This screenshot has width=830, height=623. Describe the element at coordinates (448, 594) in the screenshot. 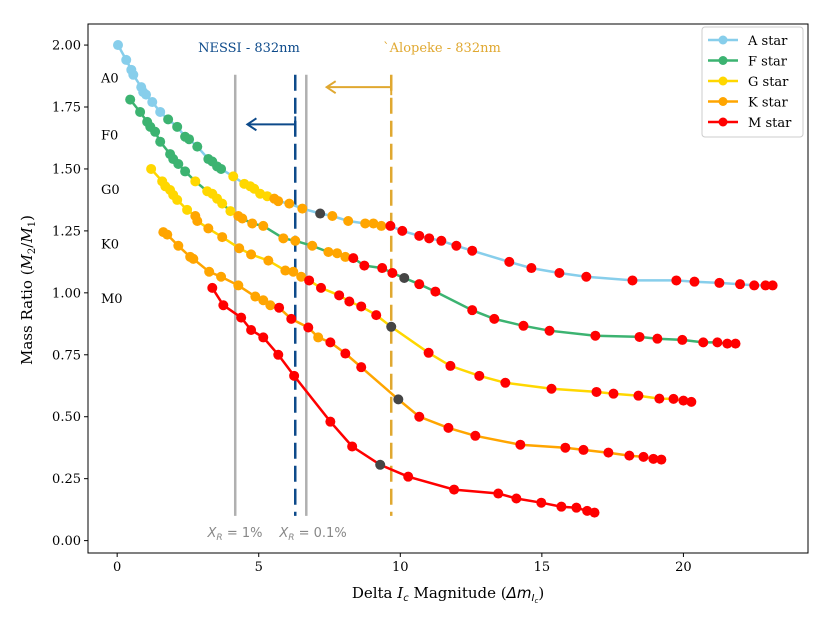

I see `x-axis-label: Delta Ic Magnitude (ΔmIc)` at that location.